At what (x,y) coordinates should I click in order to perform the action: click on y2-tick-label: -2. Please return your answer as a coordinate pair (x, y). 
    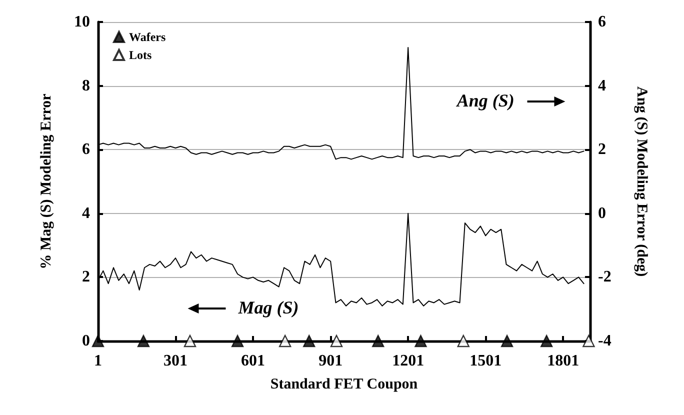
    Looking at the image, I should click on (605, 277).